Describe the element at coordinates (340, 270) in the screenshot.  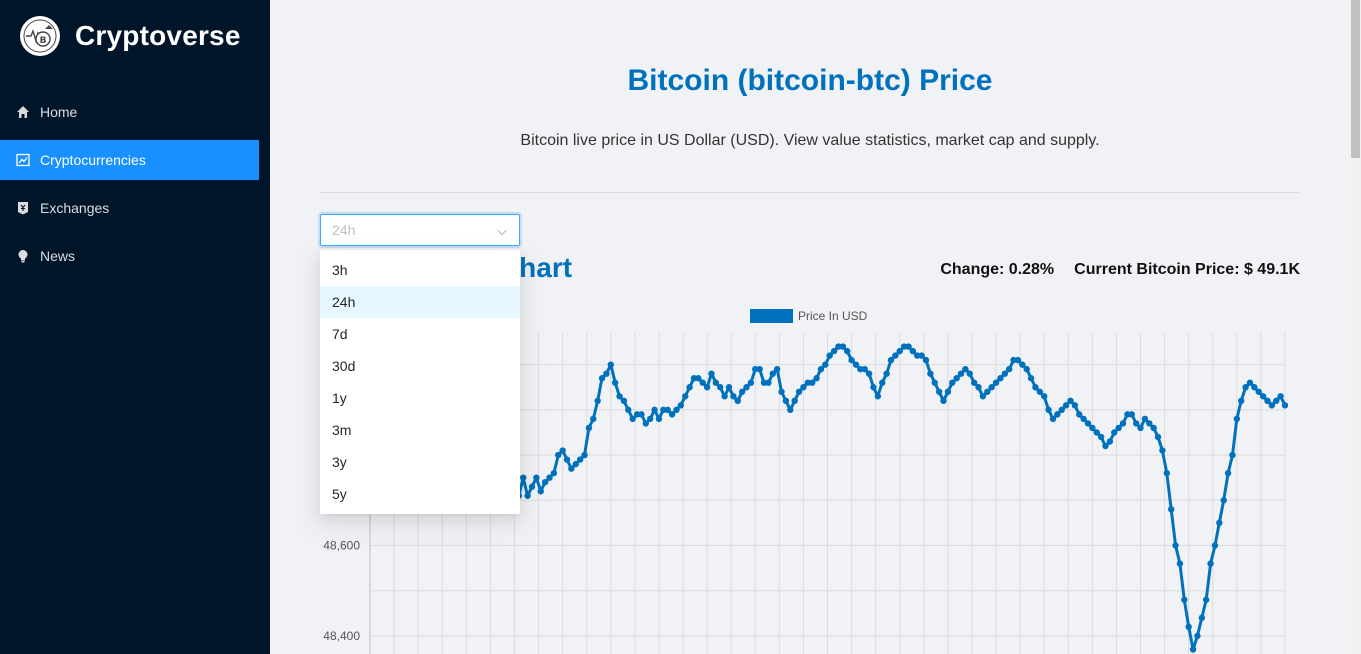
I see `option-3h: 3h` at that location.